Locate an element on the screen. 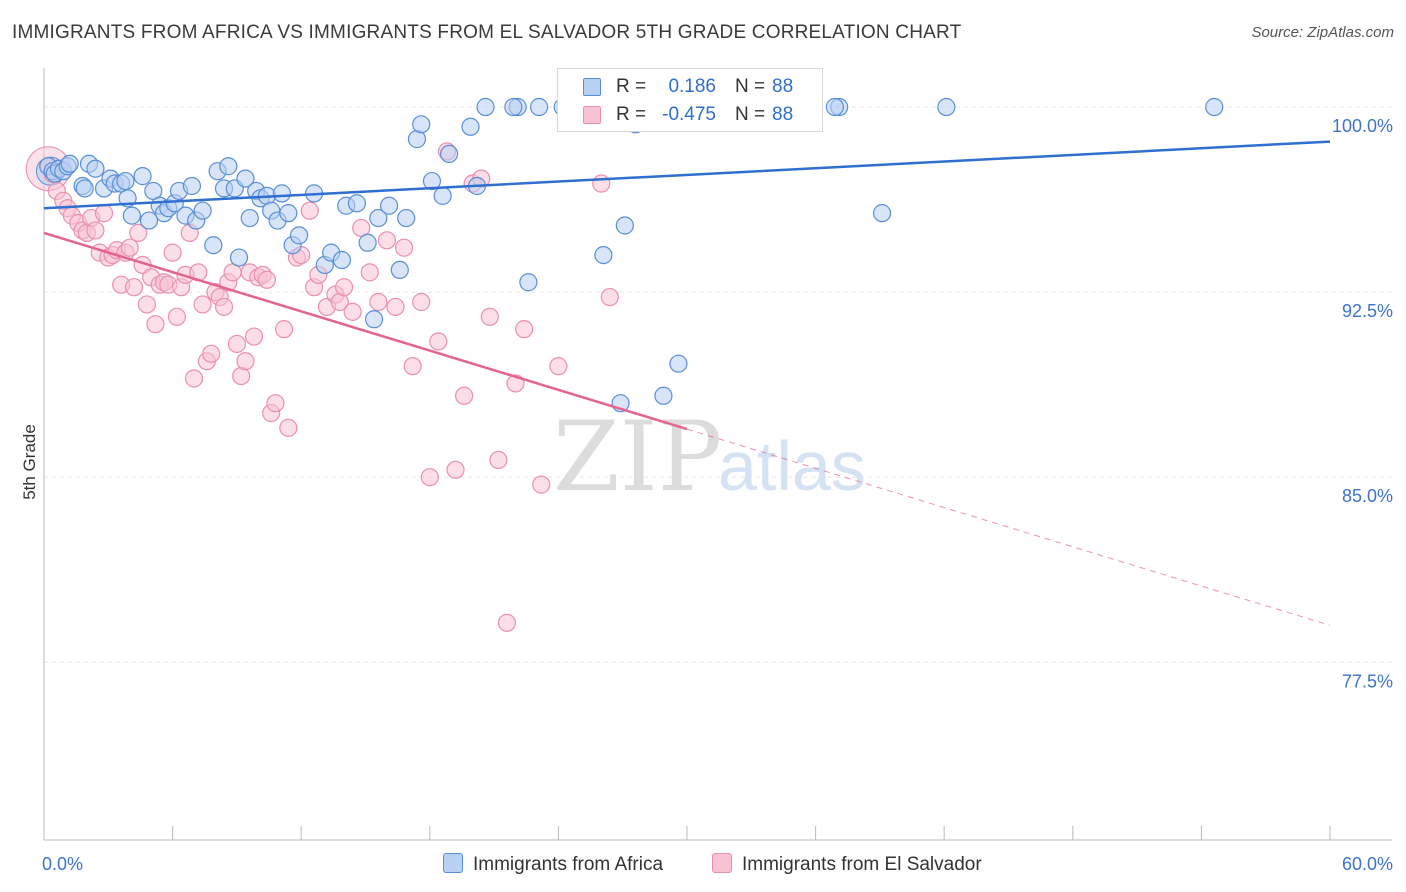 The width and height of the screenshot is (1406, 892). legend-row-el-salvador: R = -0.475 N = 88 is located at coordinates (690, 115).